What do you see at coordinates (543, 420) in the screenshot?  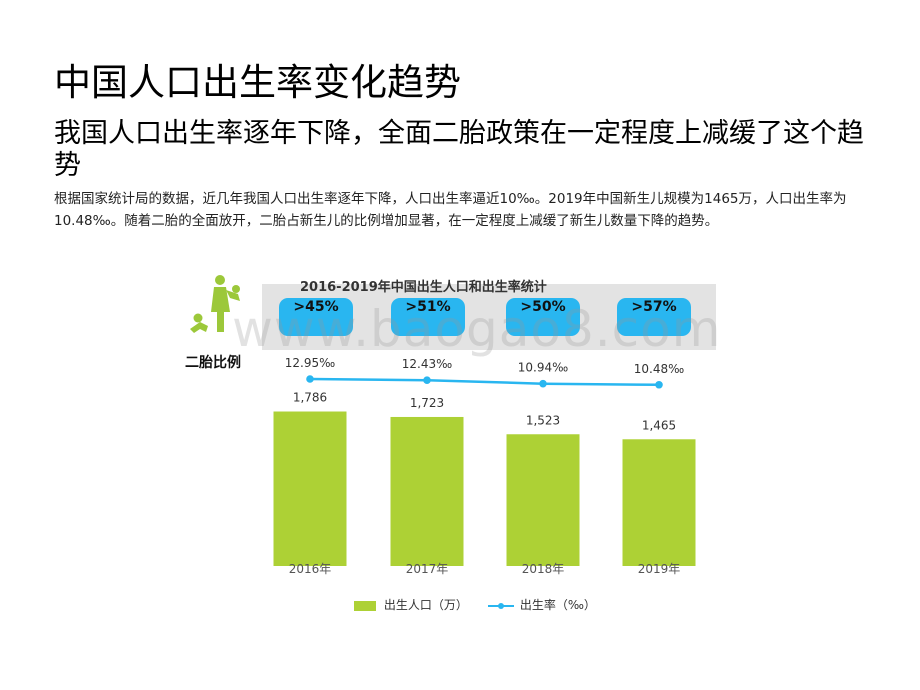 I see `bar-value-label-2: 1,523` at bounding box center [543, 420].